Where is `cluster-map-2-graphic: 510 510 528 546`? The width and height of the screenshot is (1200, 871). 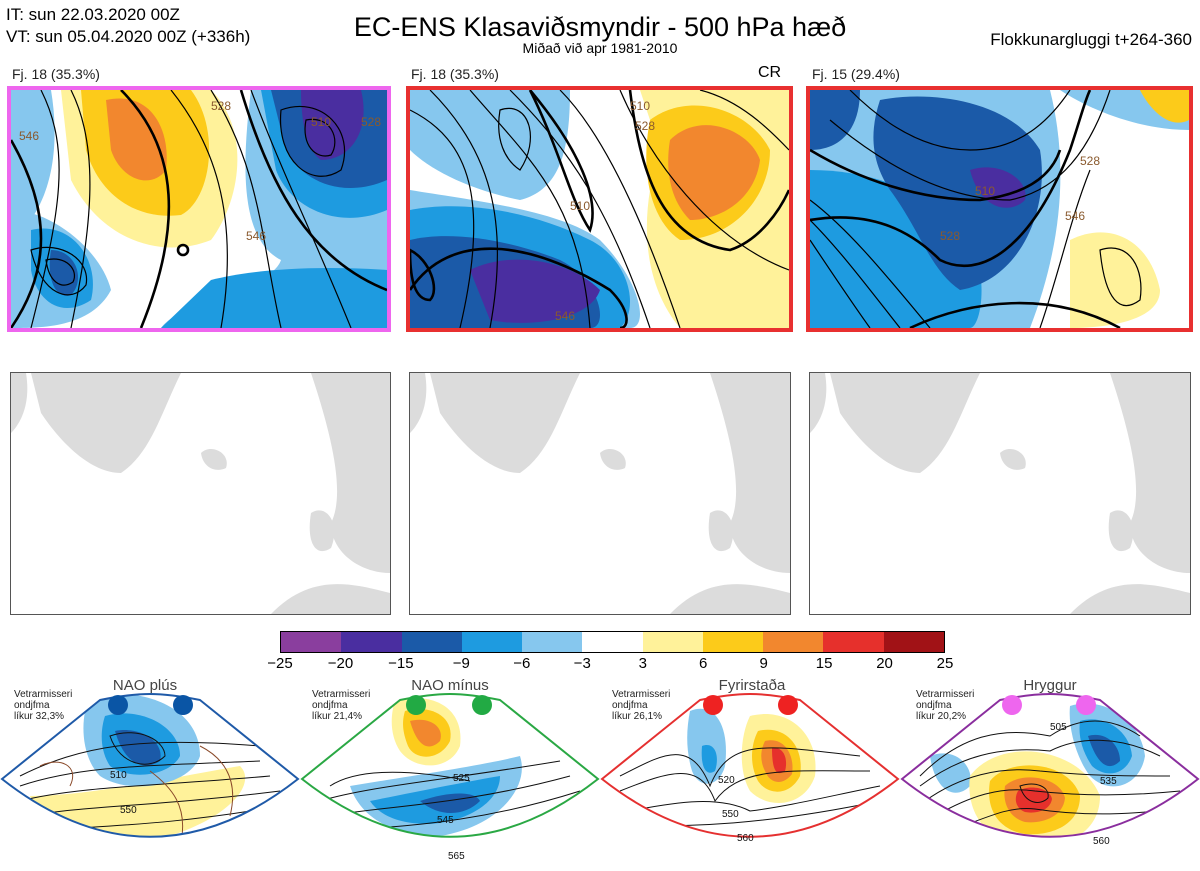 cluster-map-2-graphic: 510 510 528 546 is located at coordinates (599, 209).